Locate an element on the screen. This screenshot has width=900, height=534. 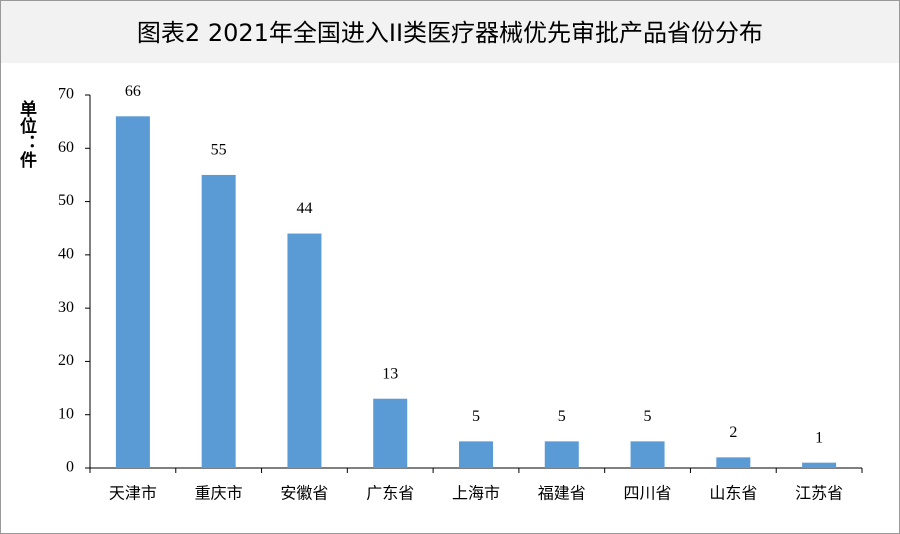
x-tick-label: 山东省 is located at coordinates (733, 493).